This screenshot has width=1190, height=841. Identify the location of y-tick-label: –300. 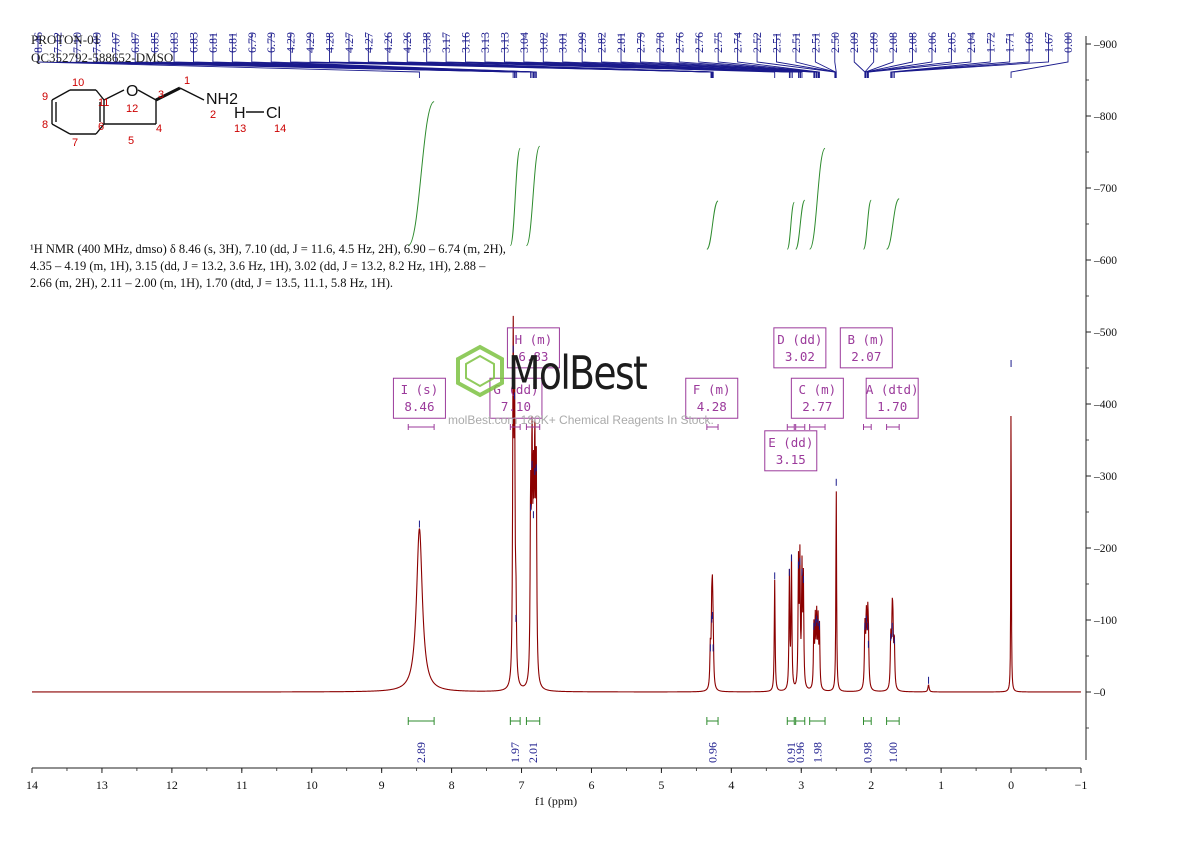
(1105, 477).